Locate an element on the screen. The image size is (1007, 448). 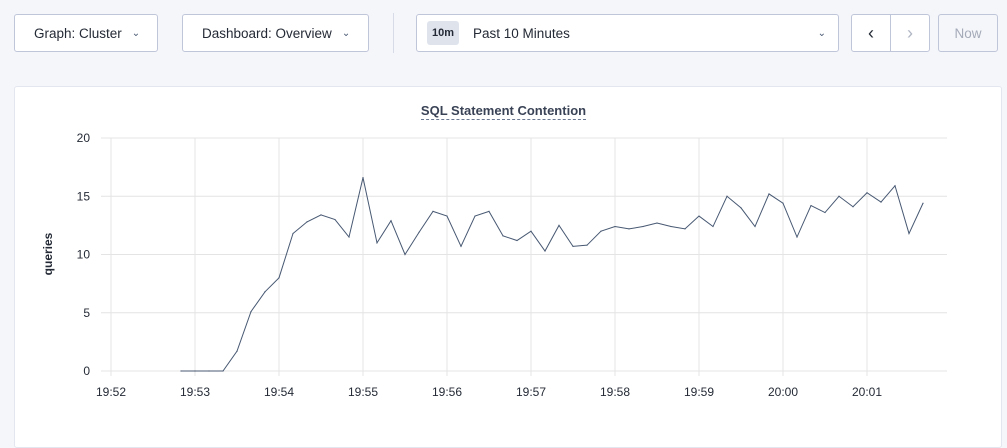
x-tick-label: 19:56 is located at coordinates (447, 392).